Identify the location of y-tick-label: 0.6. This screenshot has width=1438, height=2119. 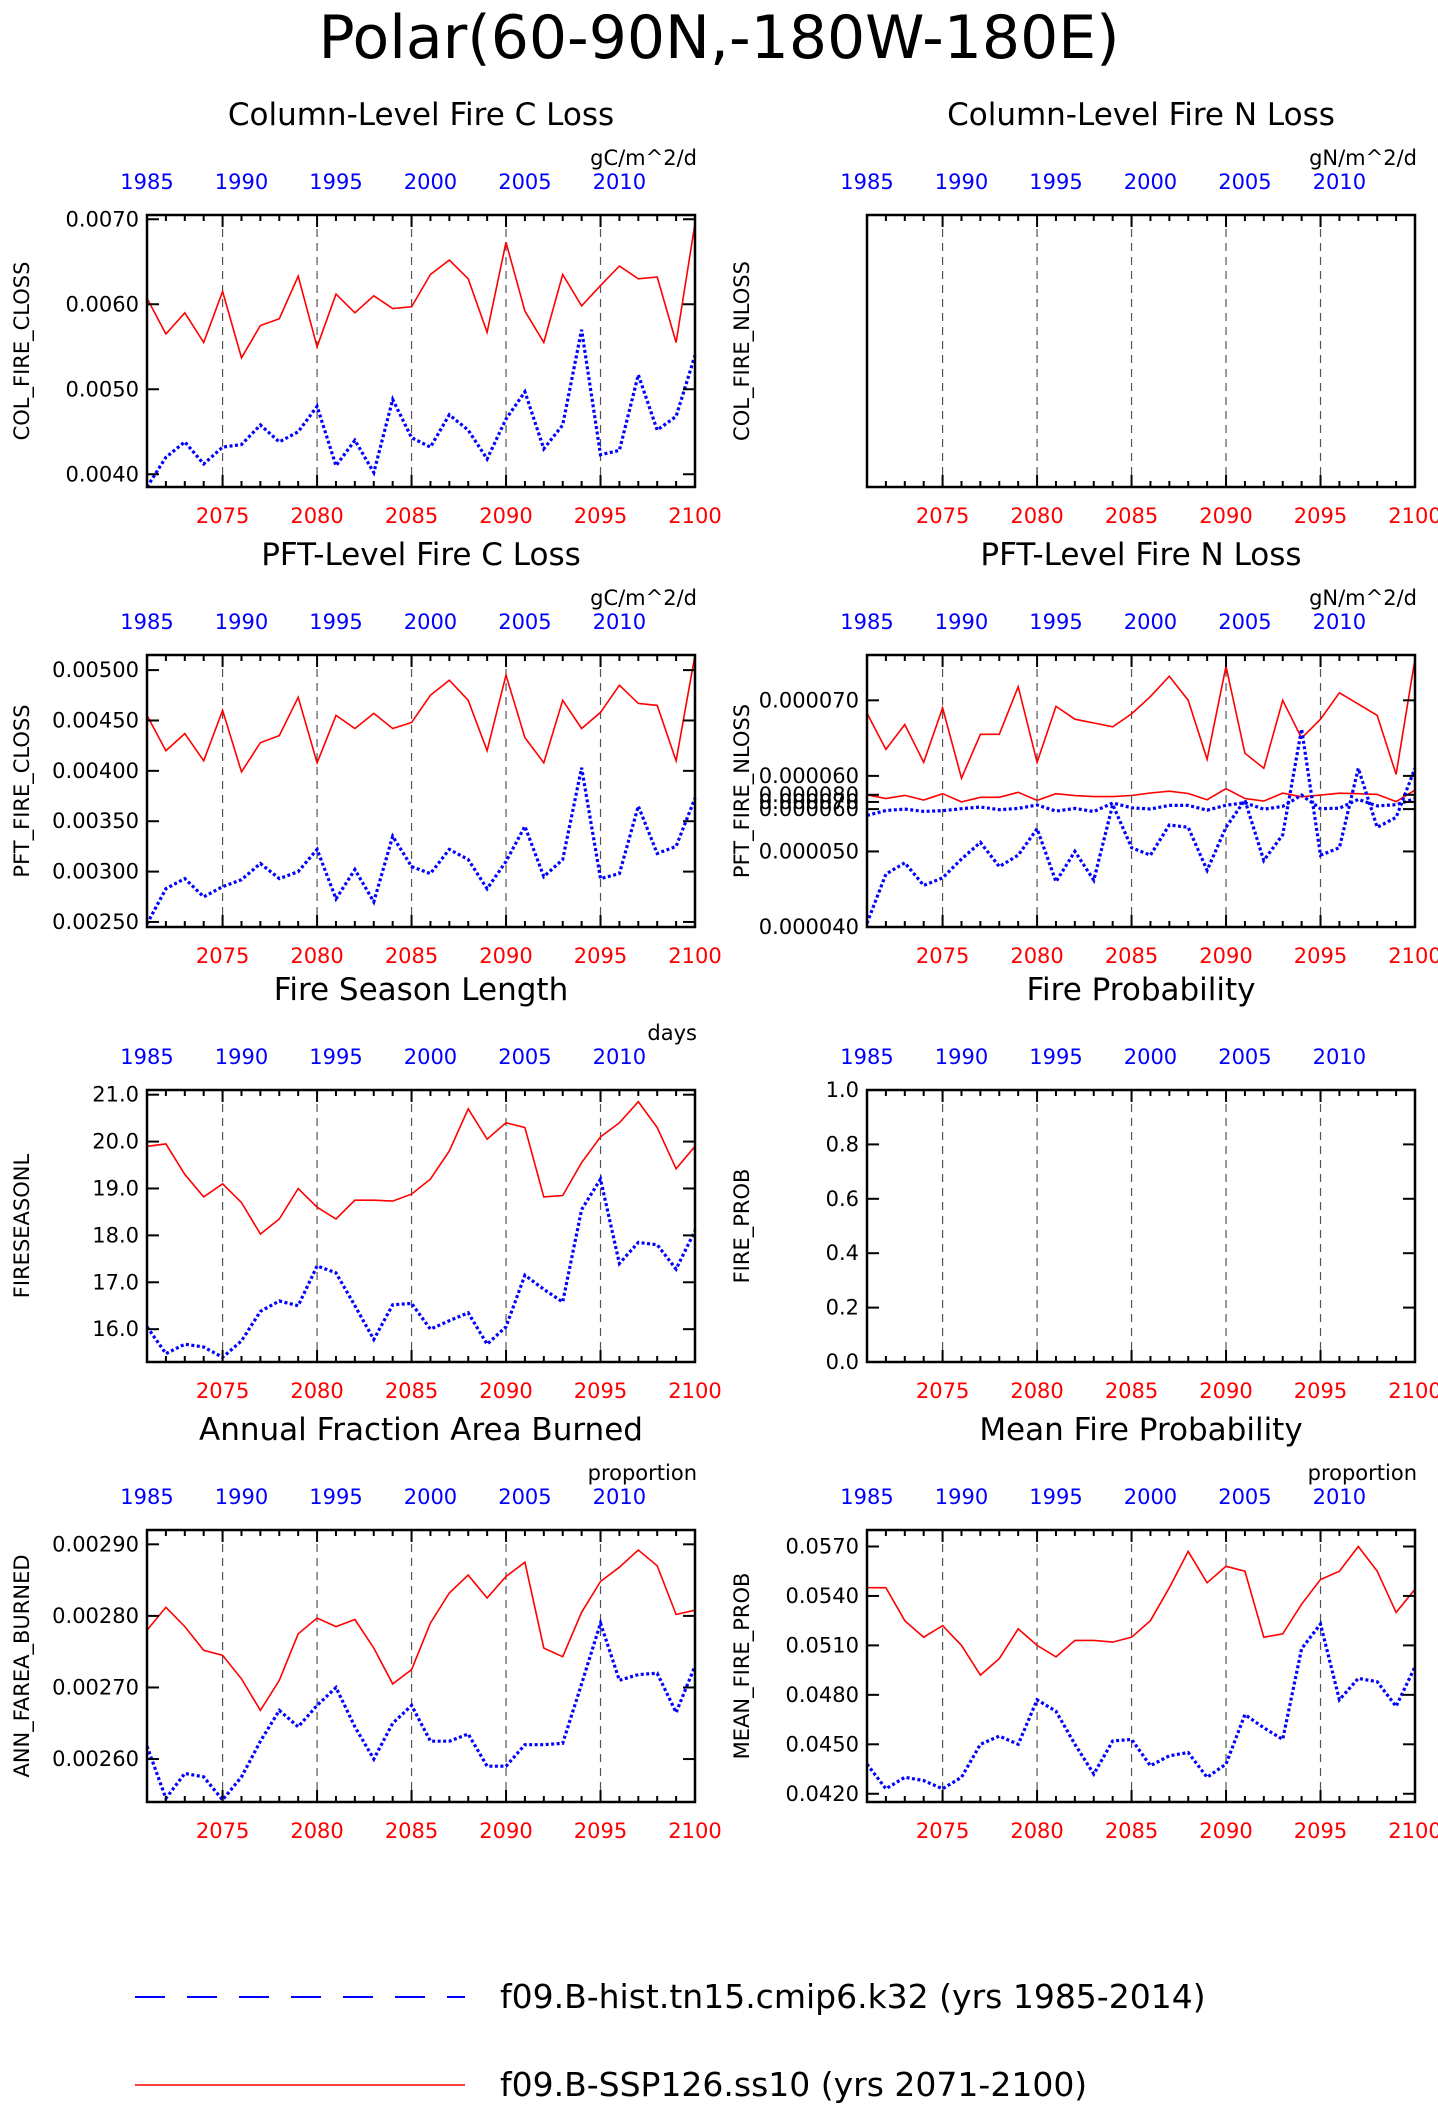
(842, 1199).